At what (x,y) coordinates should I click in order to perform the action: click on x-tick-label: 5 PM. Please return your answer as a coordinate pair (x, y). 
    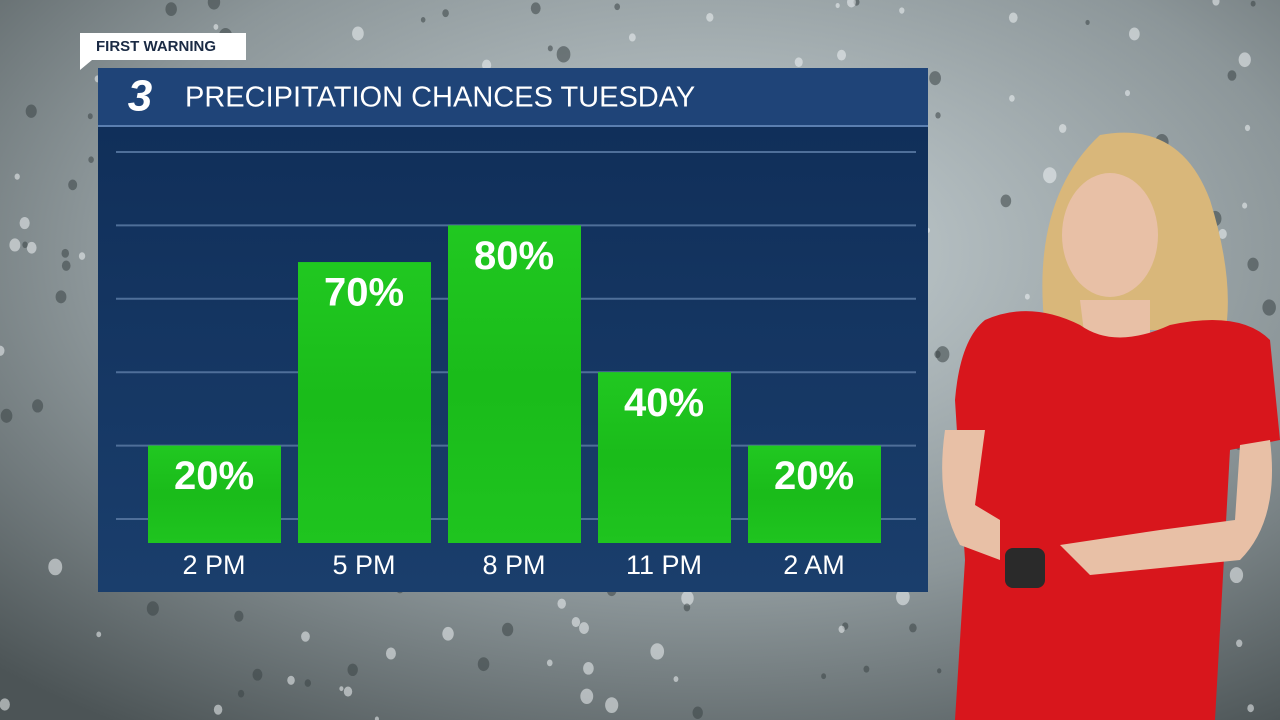
    Looking at the image, I should click on (363, 565).